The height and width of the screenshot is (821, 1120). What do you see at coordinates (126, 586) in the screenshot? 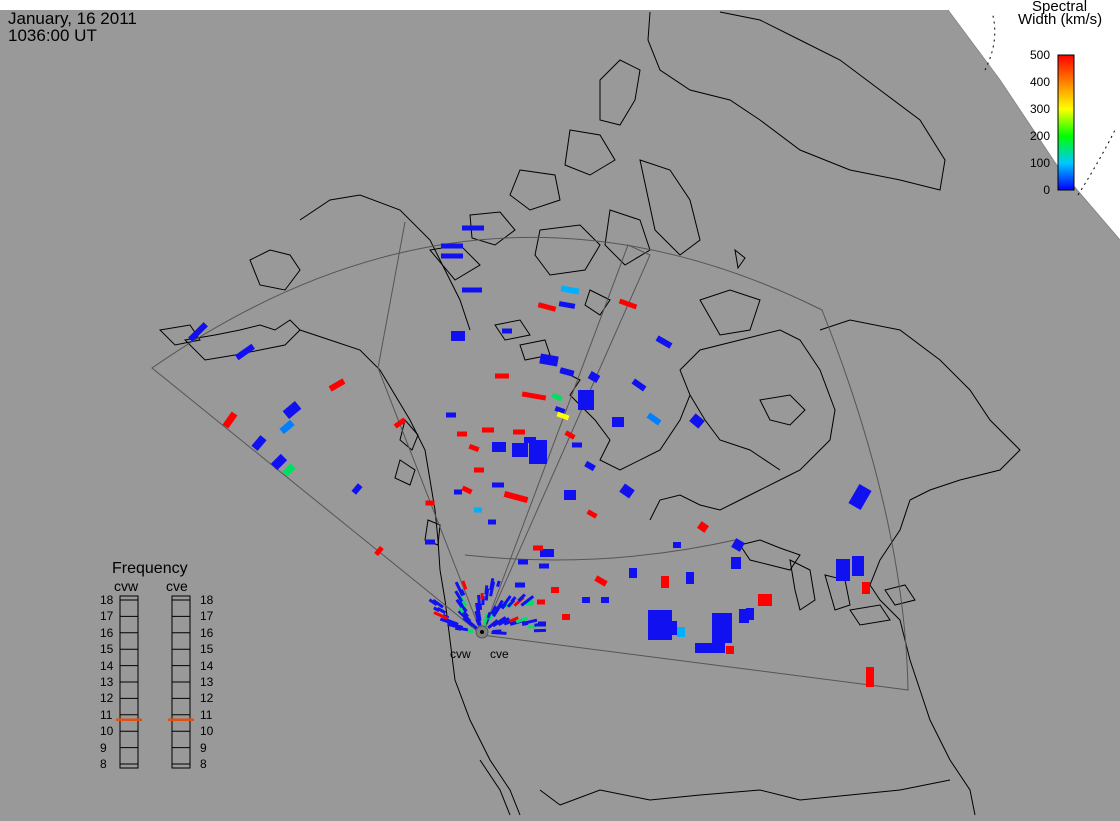
I see `frequency-label-cvw: cvw` at bounding box center [126, 586].